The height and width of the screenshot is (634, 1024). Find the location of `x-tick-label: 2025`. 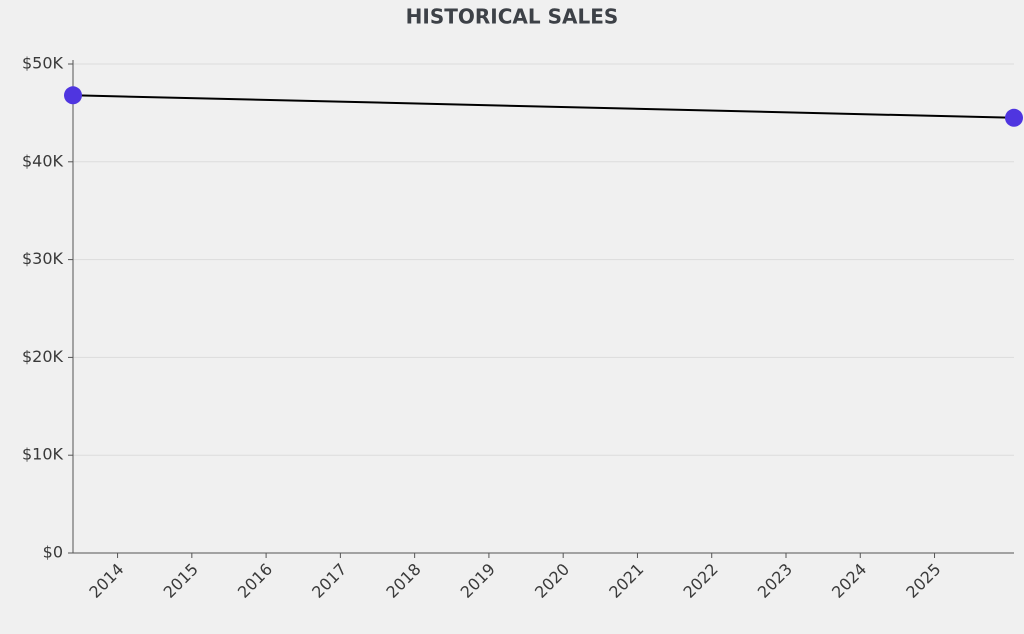

x-tick-label: 2025 is located at coordinates (923, 581).